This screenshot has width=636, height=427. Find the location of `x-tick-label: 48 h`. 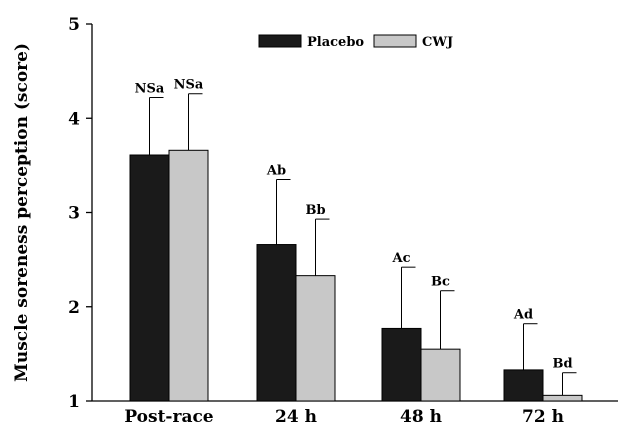

x-tick-label: 48 h is located at coordinates (421, 417).